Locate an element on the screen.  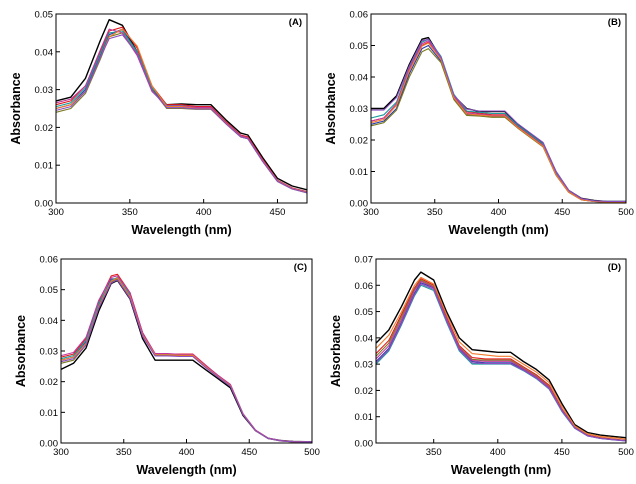
y-tick-label: 0.07 is located at coordinates (364, 260).